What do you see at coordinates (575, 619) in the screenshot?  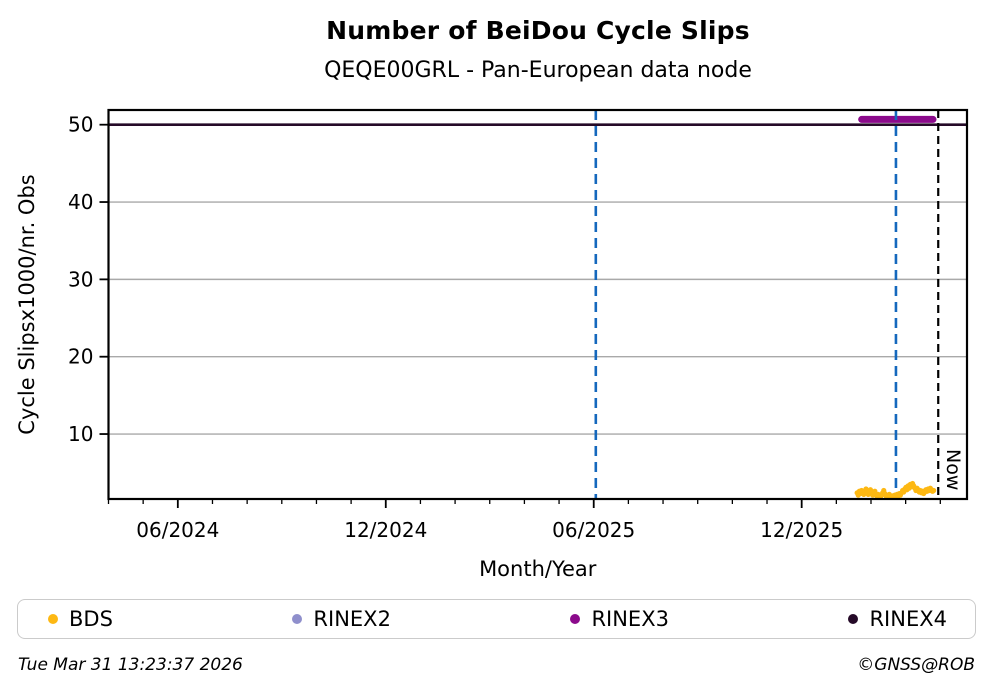 I see `legend-marker-rinex3-icon` at bounding box center [575, 619].